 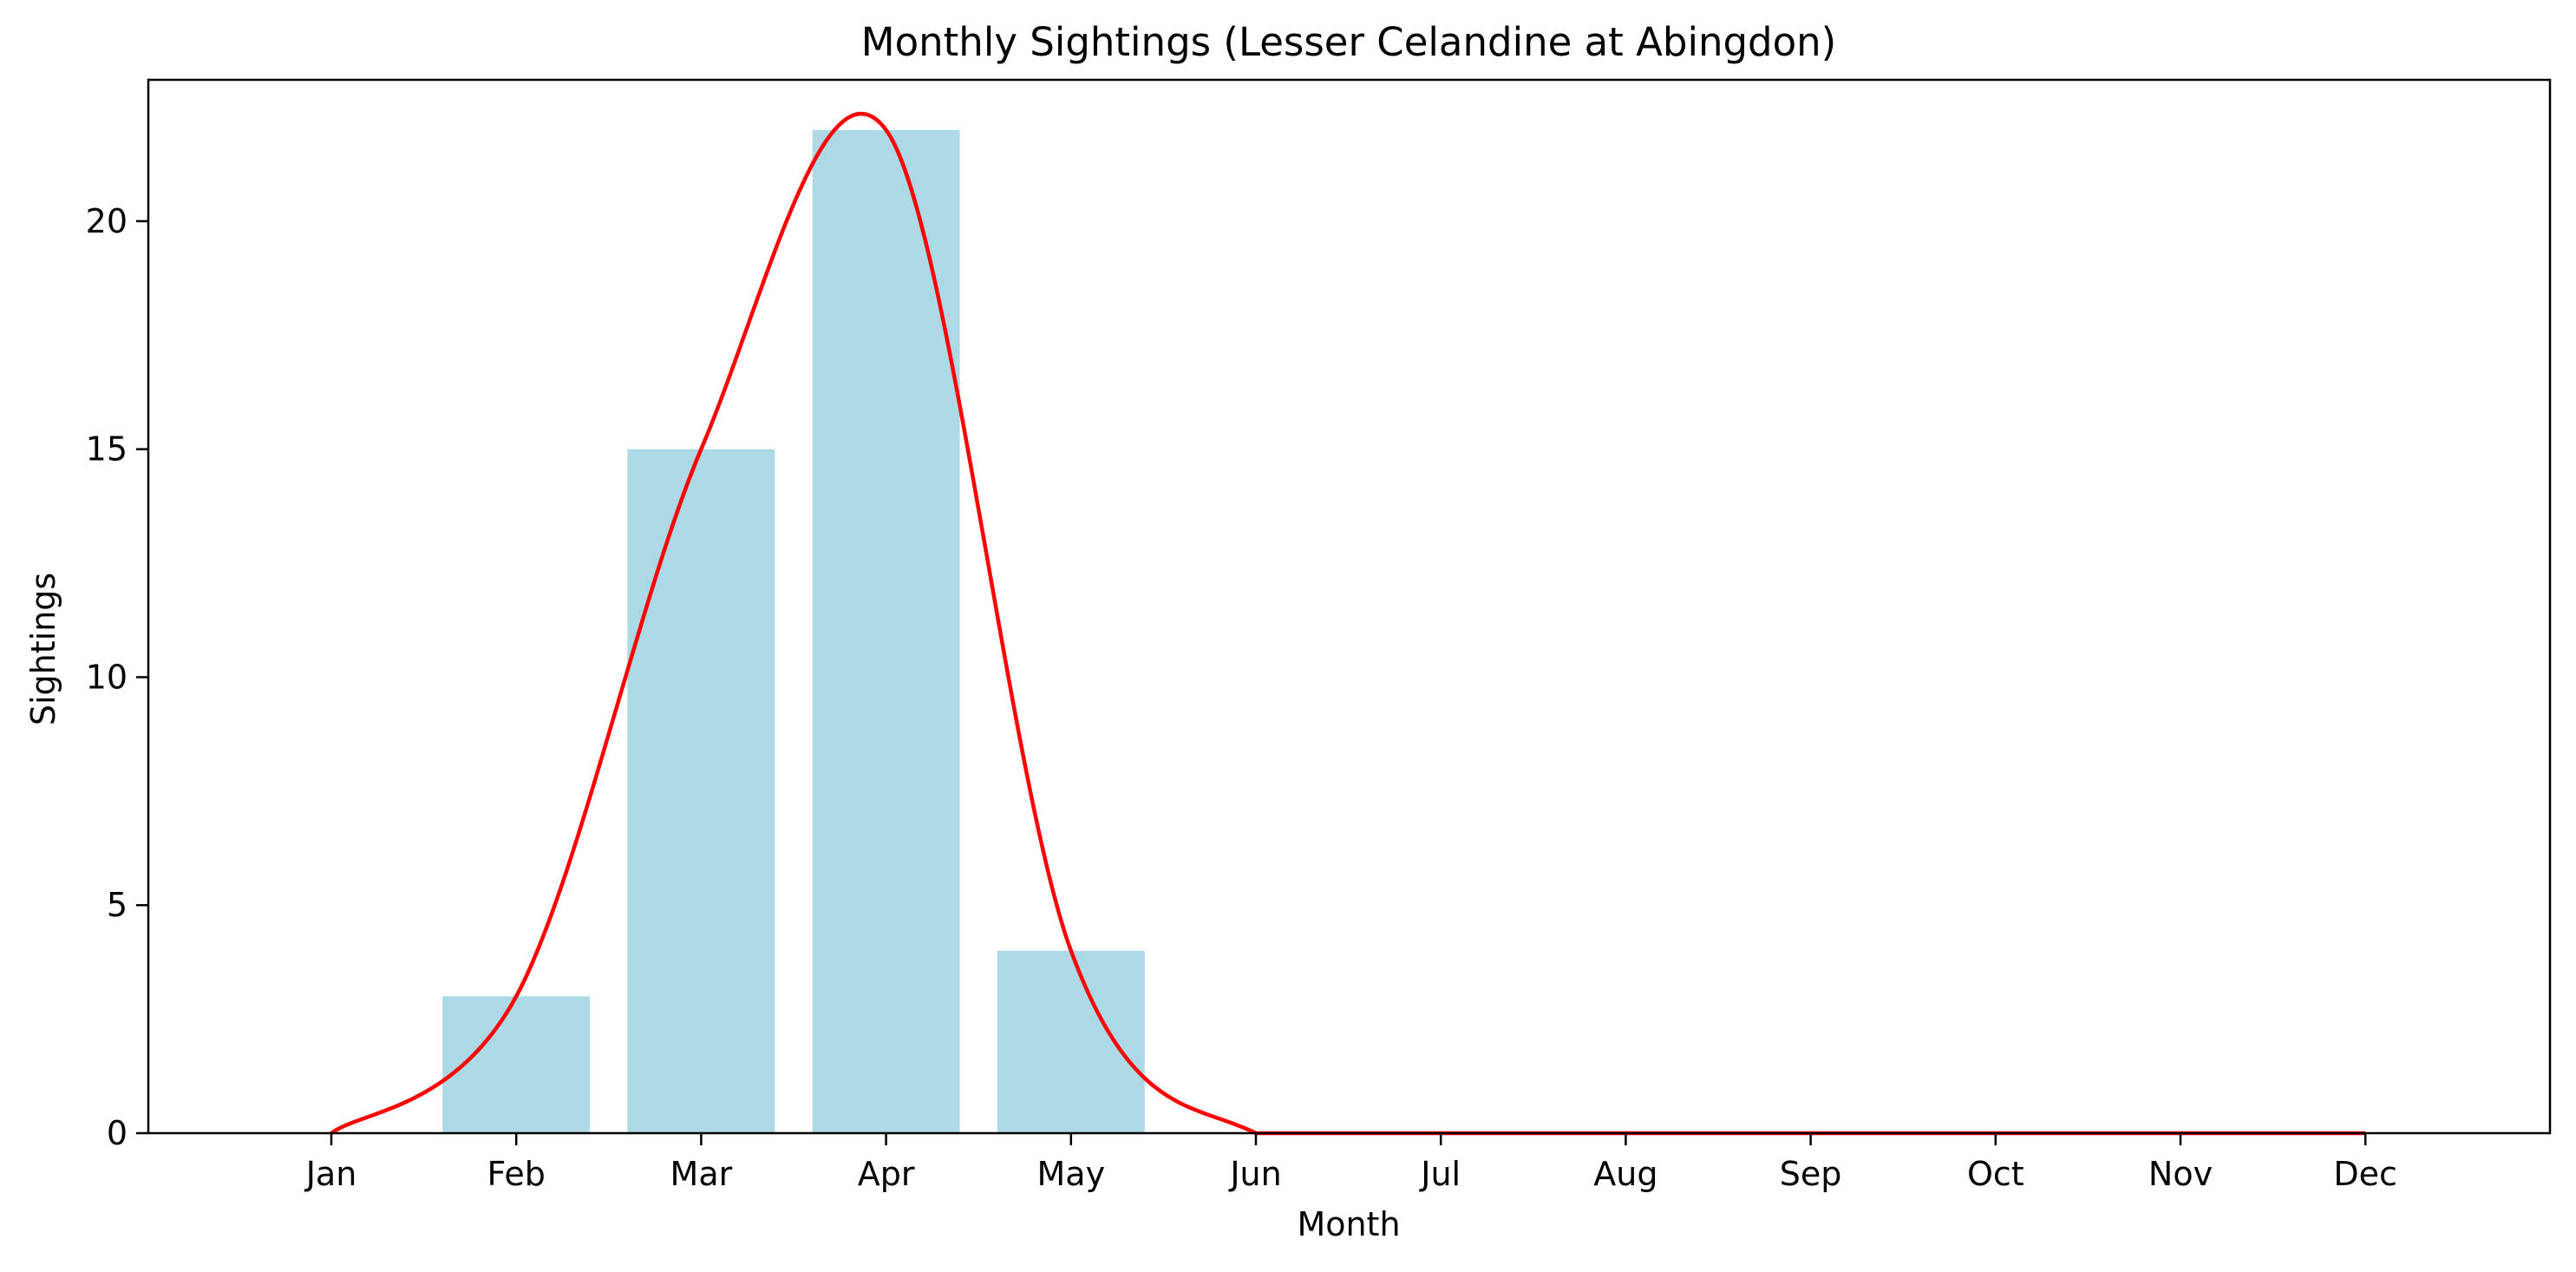 What do you see at coordinates (516, 1064) in the screenshot?
I see `bar-feb` at bounding box center [516, 1064].